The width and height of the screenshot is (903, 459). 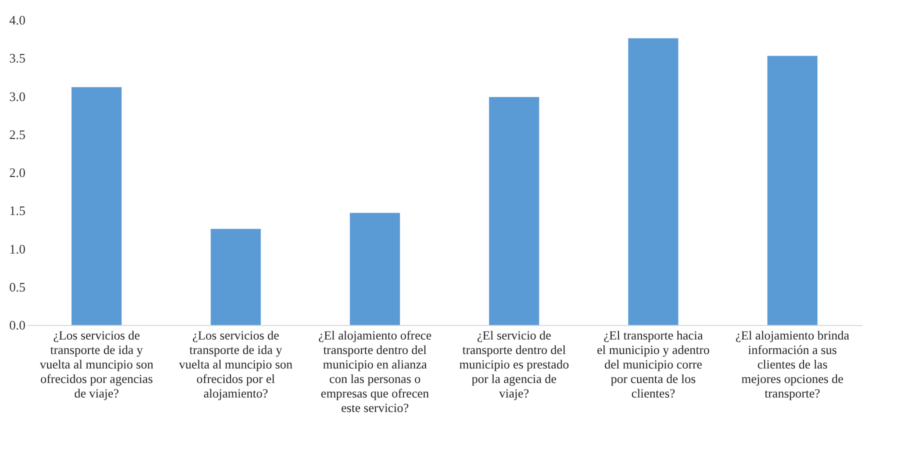 What do you see at coordinates (236, 364) in the screenshot?
I see `x-tick-label: ¿Los servicios de transporte de ida y vuelta al muncipio son ofrecidos por el alojamiento?` at bounding box center [236, 364].